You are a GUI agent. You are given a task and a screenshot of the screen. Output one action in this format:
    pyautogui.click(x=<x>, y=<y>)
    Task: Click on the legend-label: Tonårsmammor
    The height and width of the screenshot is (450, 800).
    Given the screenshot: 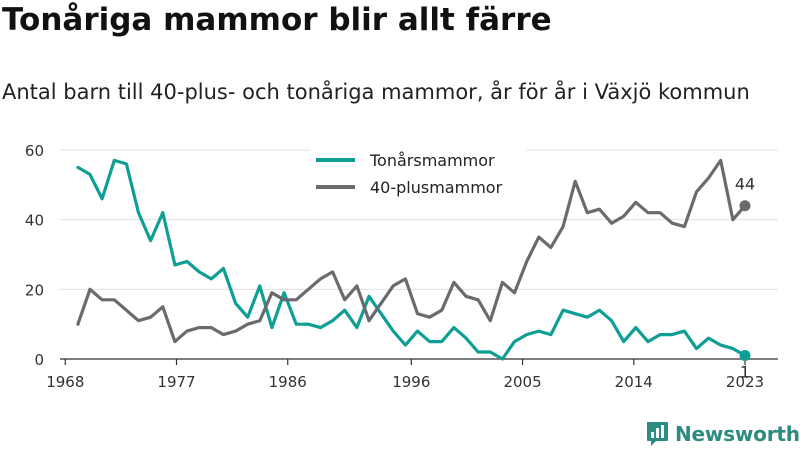 What is the action you would take?
    pyautogui.click(x=432, y=160)
    